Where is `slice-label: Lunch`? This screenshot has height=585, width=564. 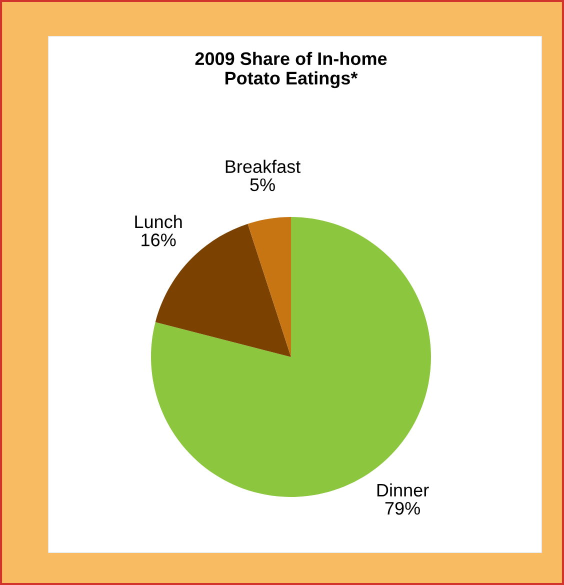
slice-label: Lunch is located at coordinates (158, 221).